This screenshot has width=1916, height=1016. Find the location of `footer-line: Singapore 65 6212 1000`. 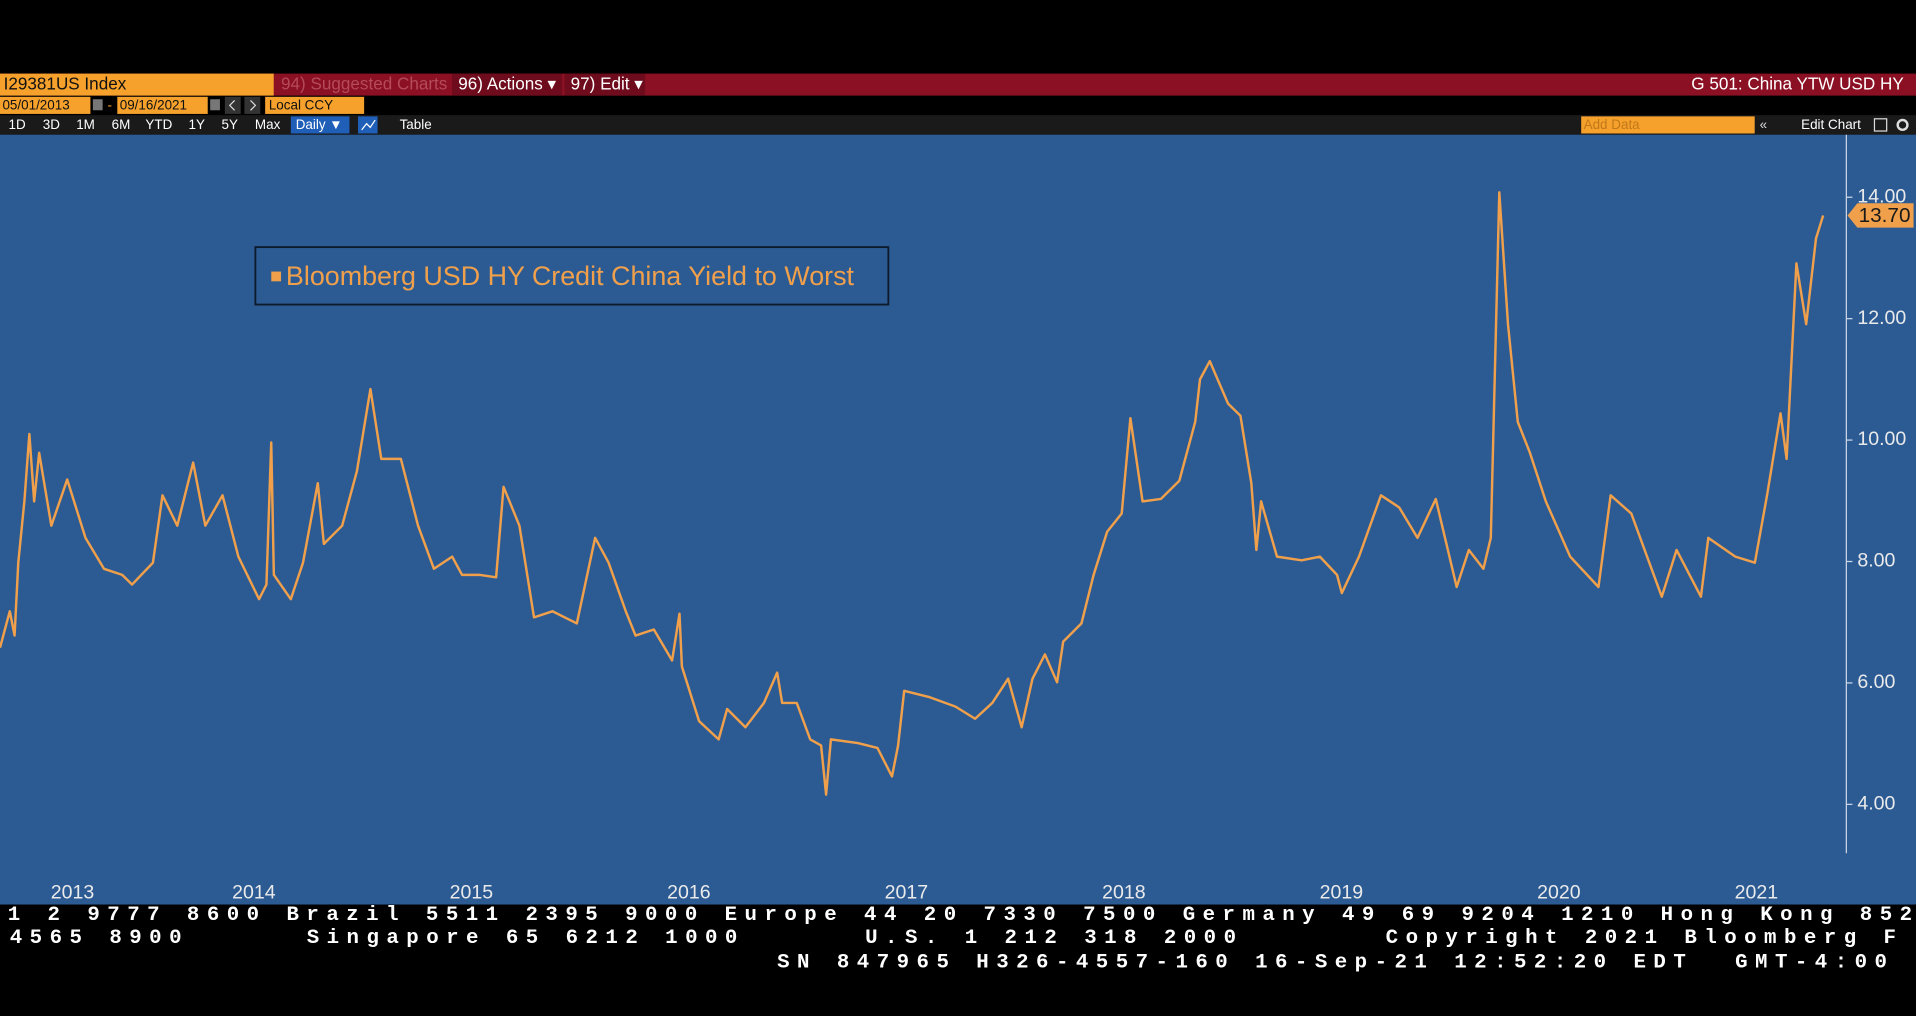

footer-line: Singapore 65 6212 1000 is located at coordinates (526, 938).